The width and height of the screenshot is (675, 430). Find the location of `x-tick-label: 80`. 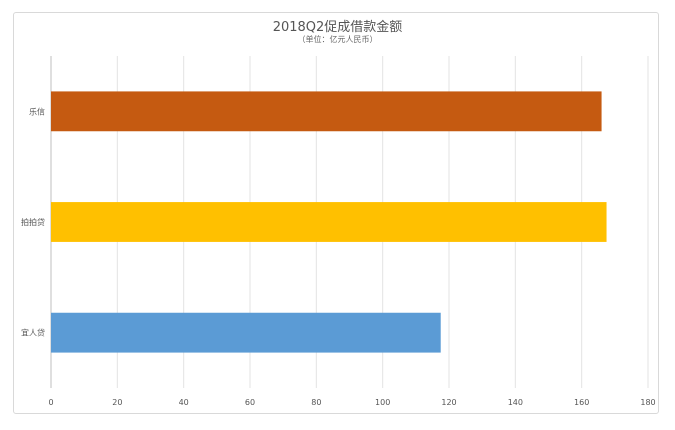

x-tick-label: 80 is located at coordinates (316, 402).